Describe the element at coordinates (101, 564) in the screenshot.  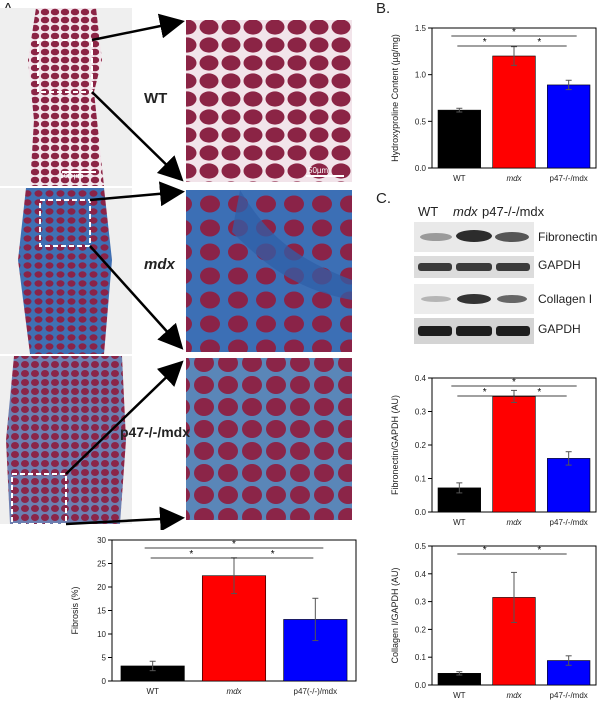
I see `y-tick-label: 25` at that location.